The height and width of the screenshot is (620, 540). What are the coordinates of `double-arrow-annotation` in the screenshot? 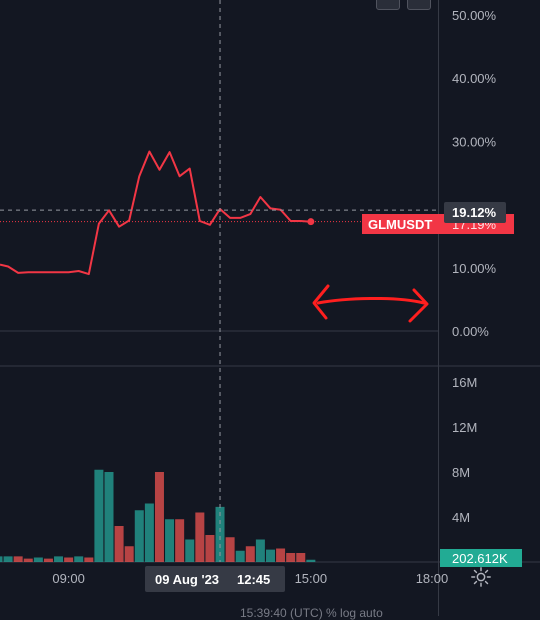 It's located at (370, 303).